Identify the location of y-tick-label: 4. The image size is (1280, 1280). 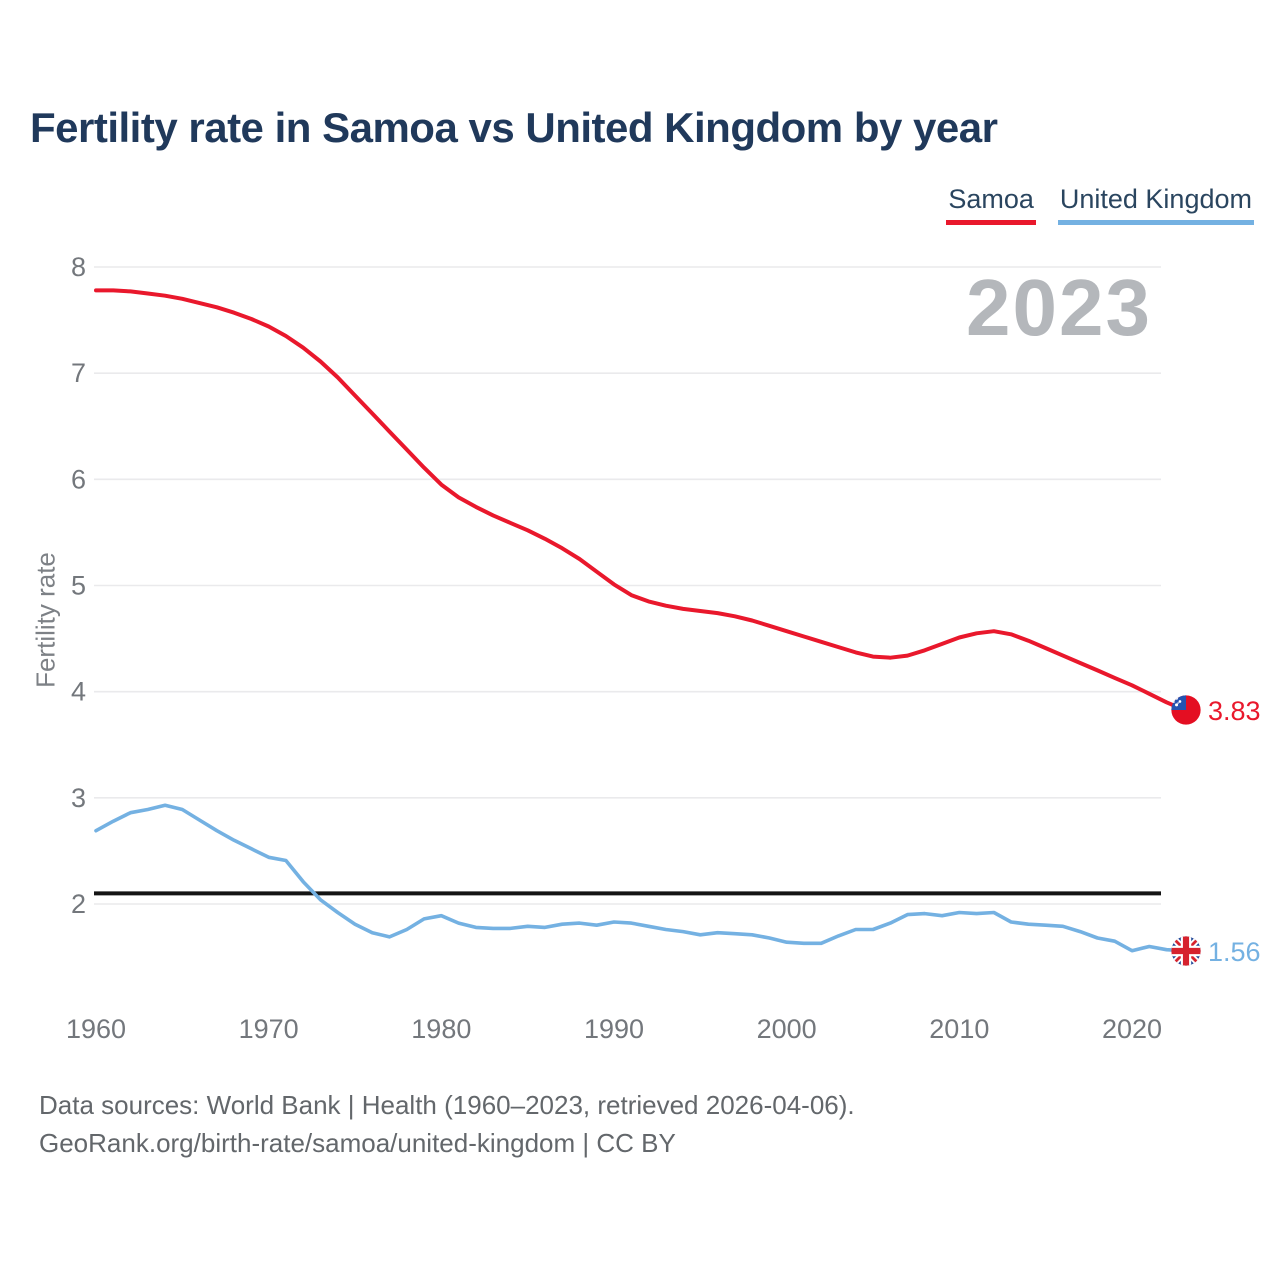
(78, 692).